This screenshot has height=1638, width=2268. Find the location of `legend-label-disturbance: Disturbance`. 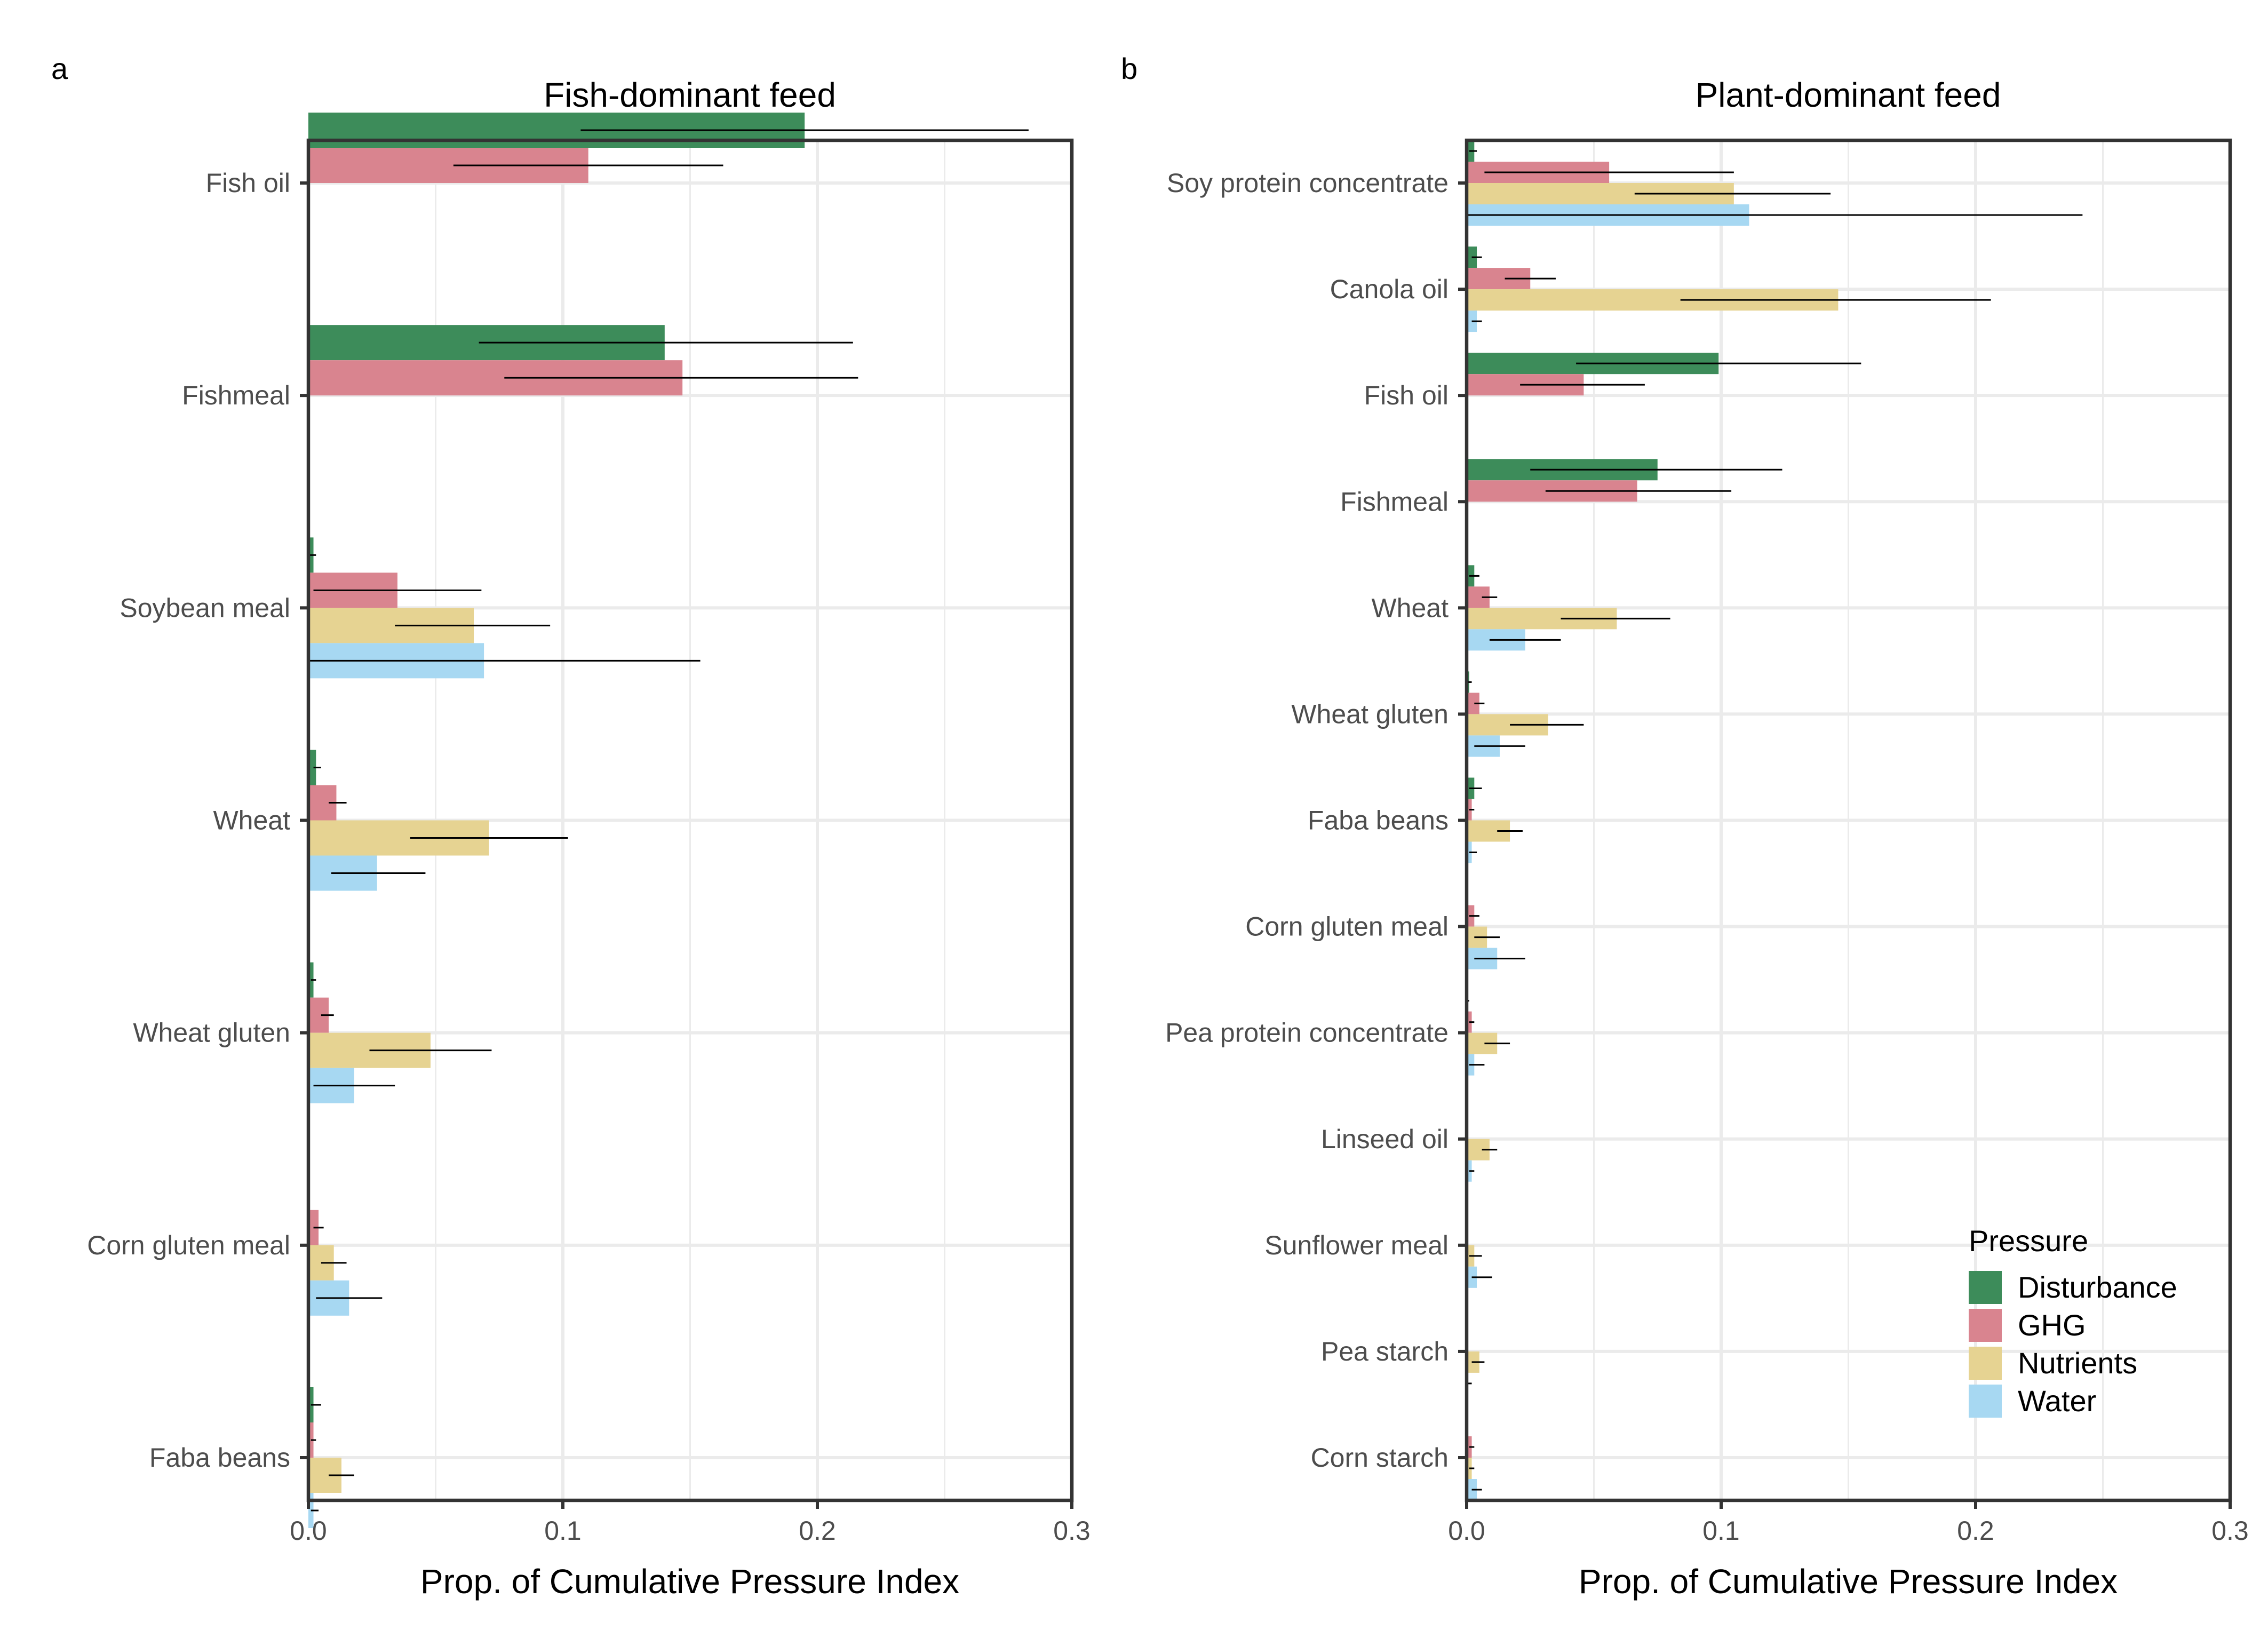

legend-label-disturbance: Disturbance is located at coordinates (2097, 1287).